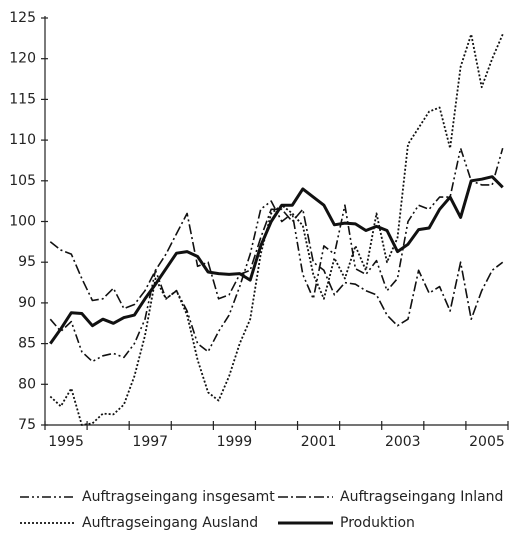  I want to click on y-tick-label: 95, so click(27, 262).